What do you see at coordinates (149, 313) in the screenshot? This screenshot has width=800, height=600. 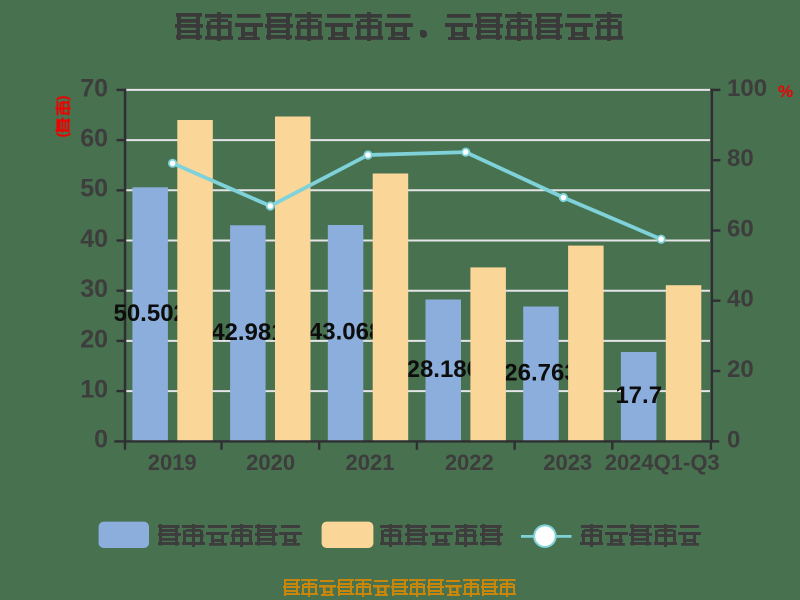 I see `svg-text: 50.502` at bounding box center [149, 313].